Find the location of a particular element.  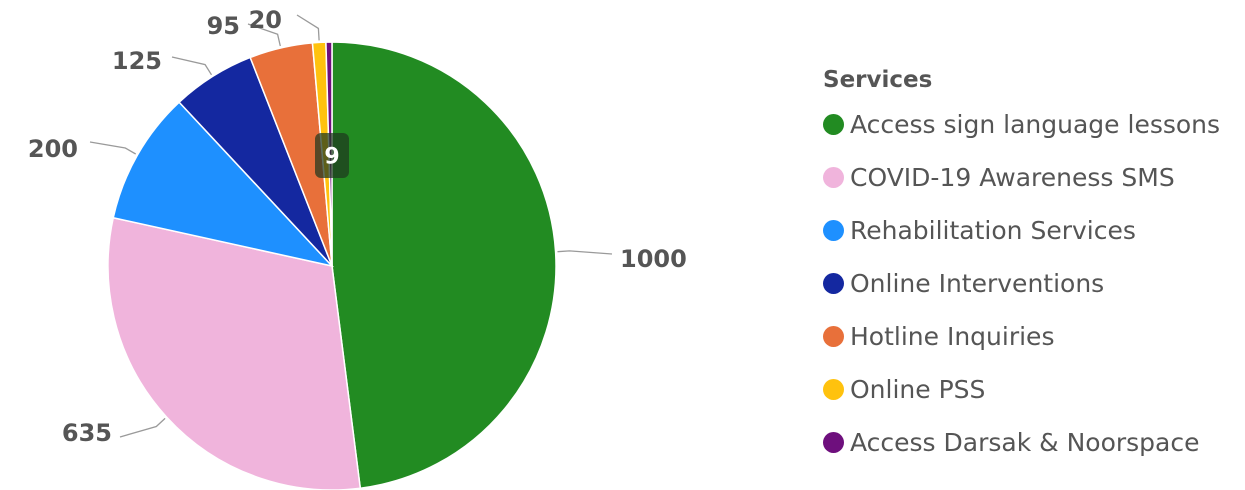

leader-line-covid-19-awareness-sms is located at coordinates (142, 427).